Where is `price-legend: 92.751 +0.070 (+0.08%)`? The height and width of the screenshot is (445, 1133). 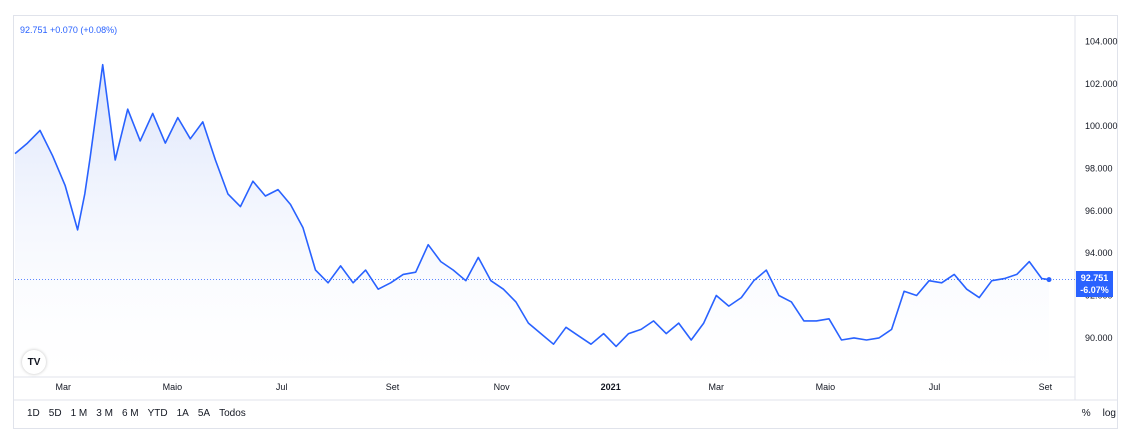
price-legend: 92.751 +0.070 (+0.08%) is located at coordinates (68, 30).